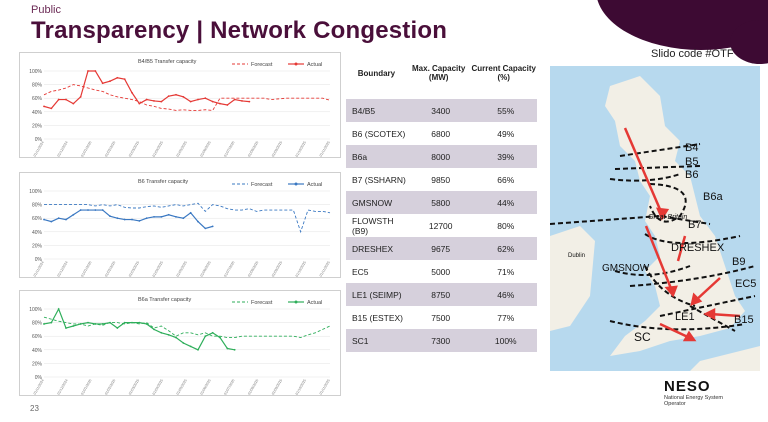 This screenshot has height=422, width=768. What do you see at coordinates (376, 133) in the screenshot?
I see `cell-boundary: B6 (SCOTEX)` at bounding box center [376, 133].